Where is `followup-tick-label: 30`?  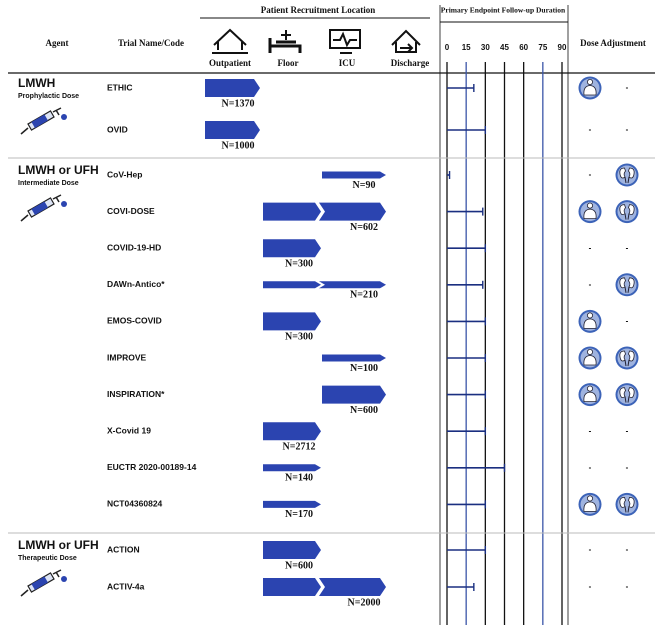
followup-tick-label: 30 is located at coordinates (485, 47).